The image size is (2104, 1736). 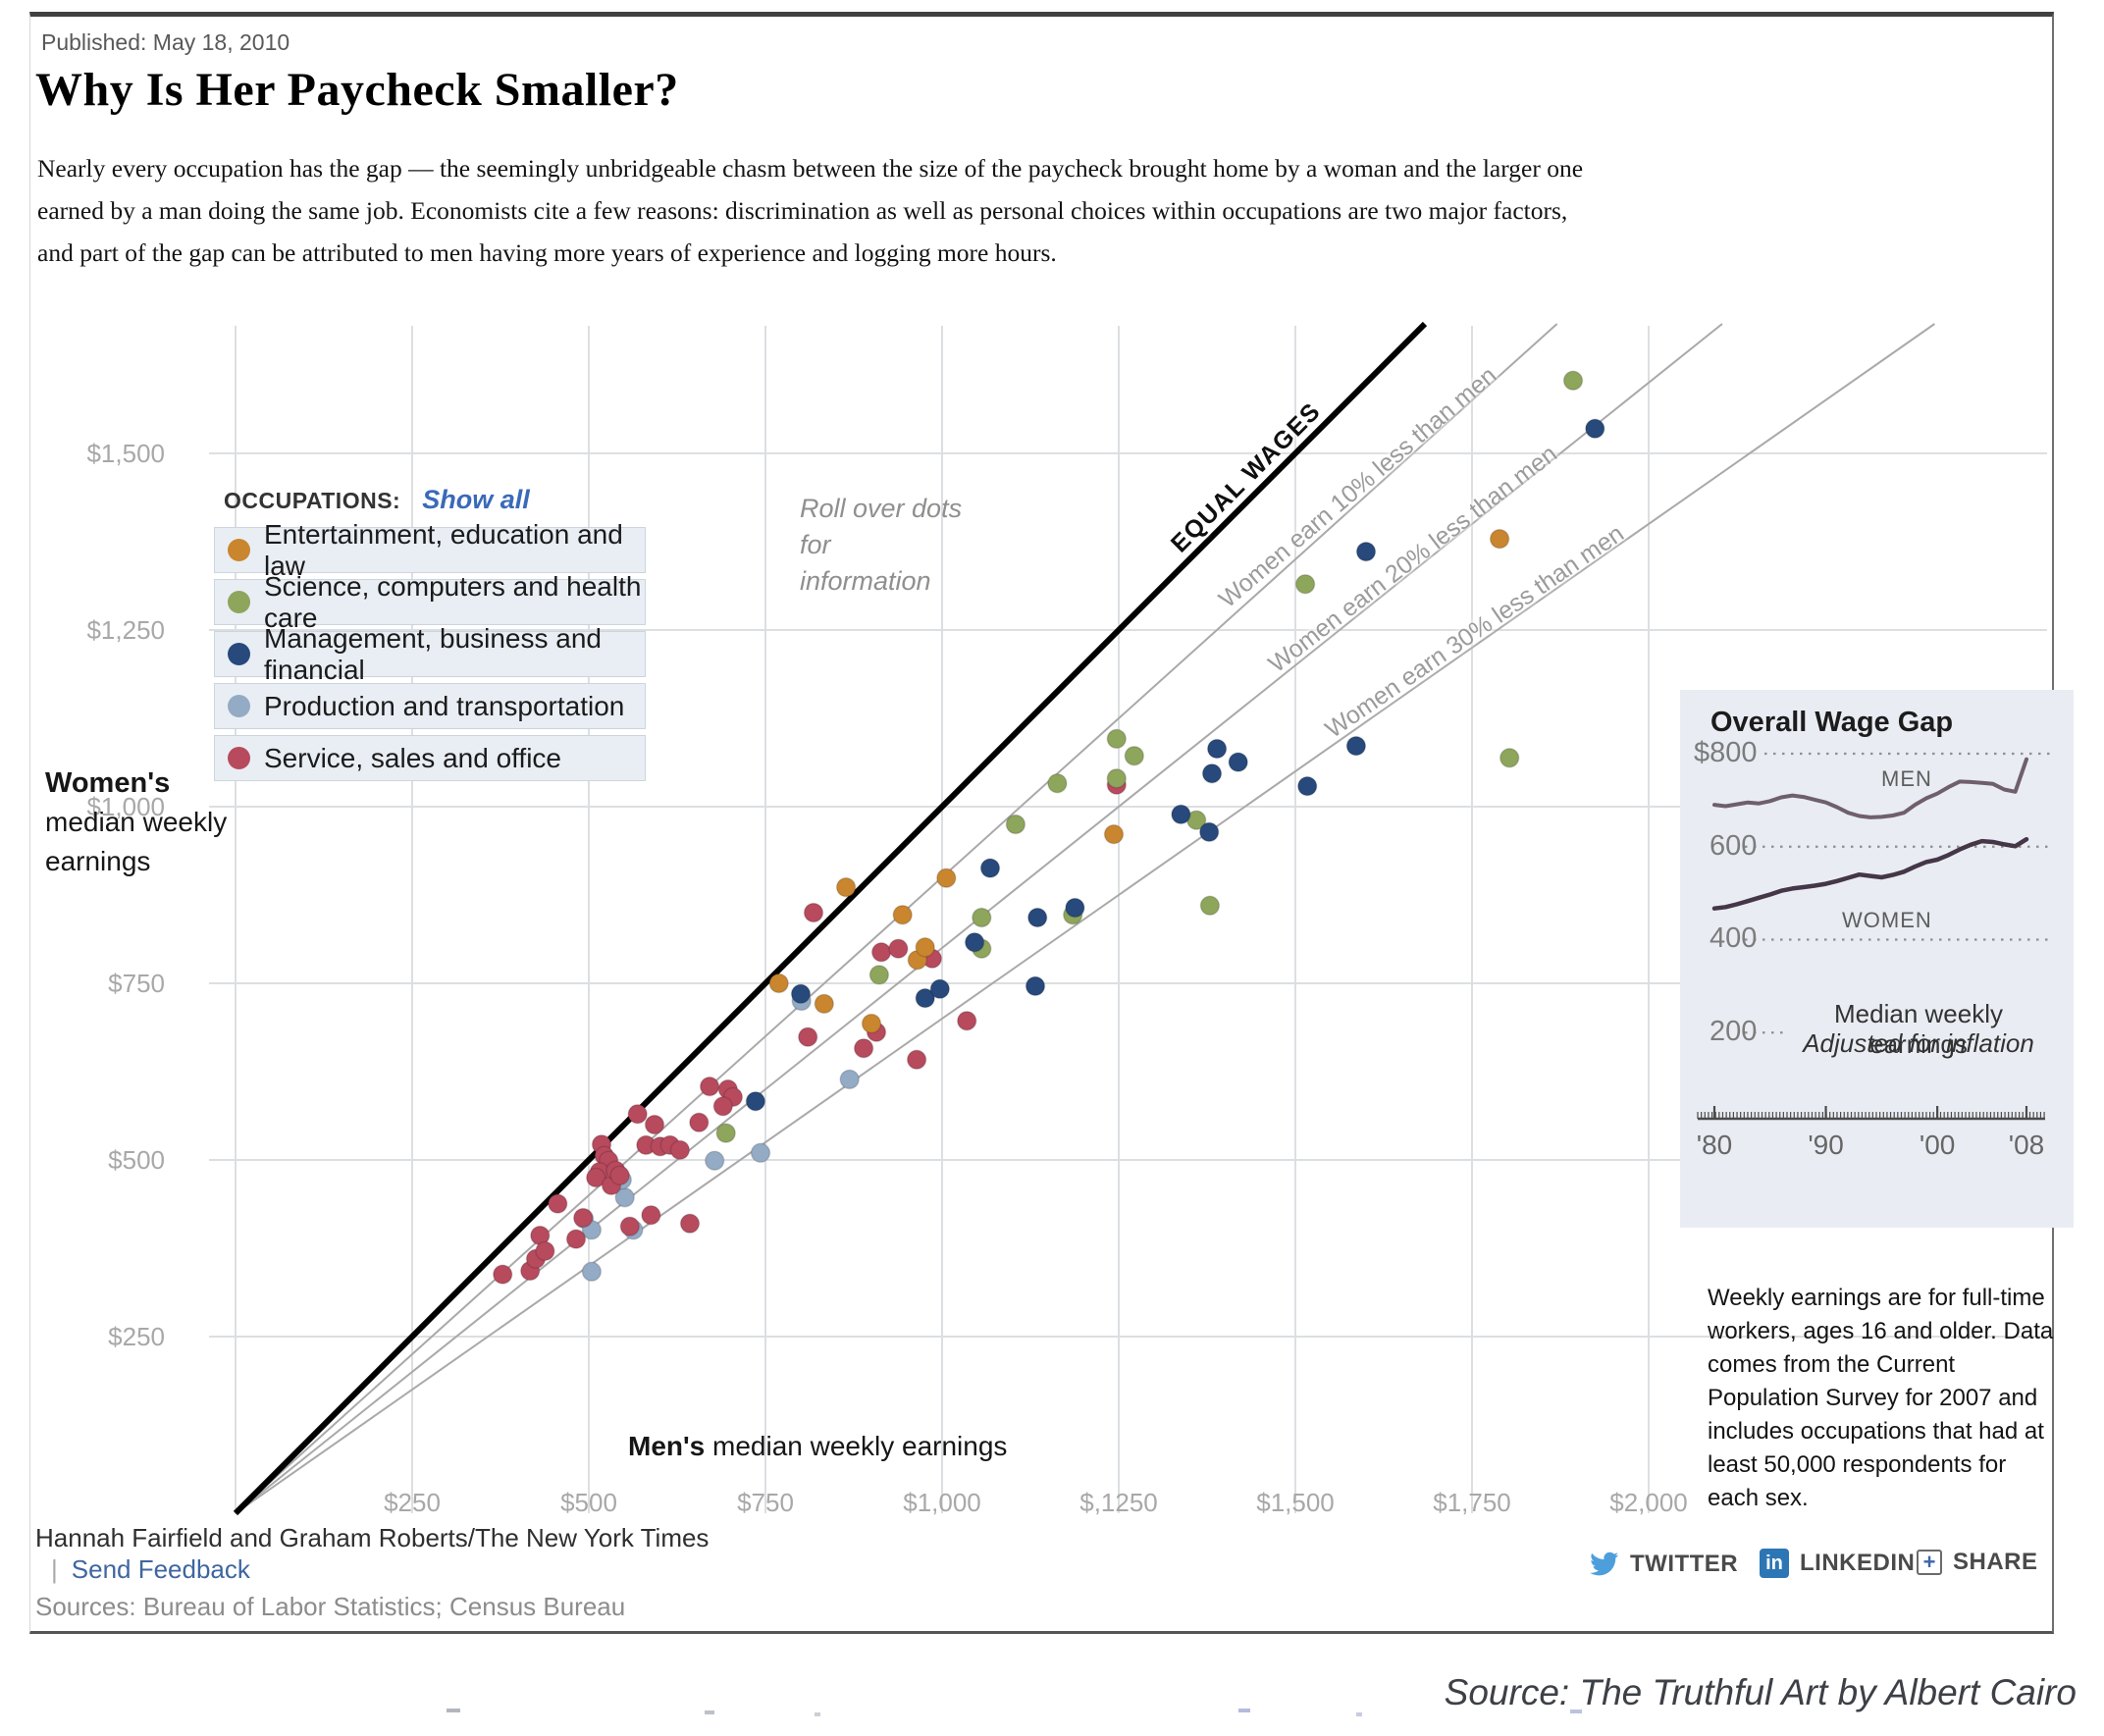 What do you see at coordinates (1887, 920) in the screenshot?
I see `inset-women-label: WOMEN` at bounding box center [1887, 920].